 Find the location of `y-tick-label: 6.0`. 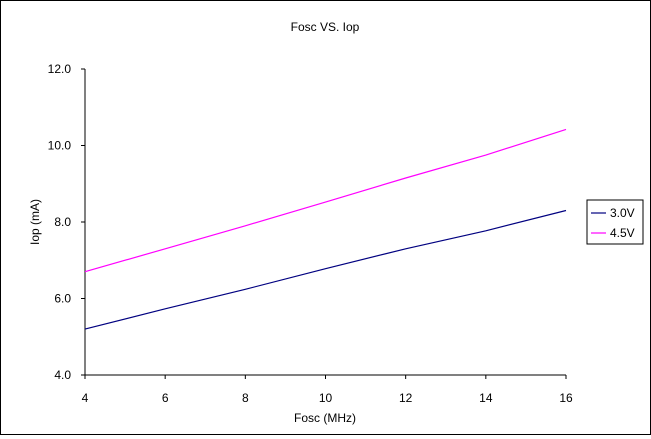

y-tick-label: 6.0 is located at coordinates (62, 299).